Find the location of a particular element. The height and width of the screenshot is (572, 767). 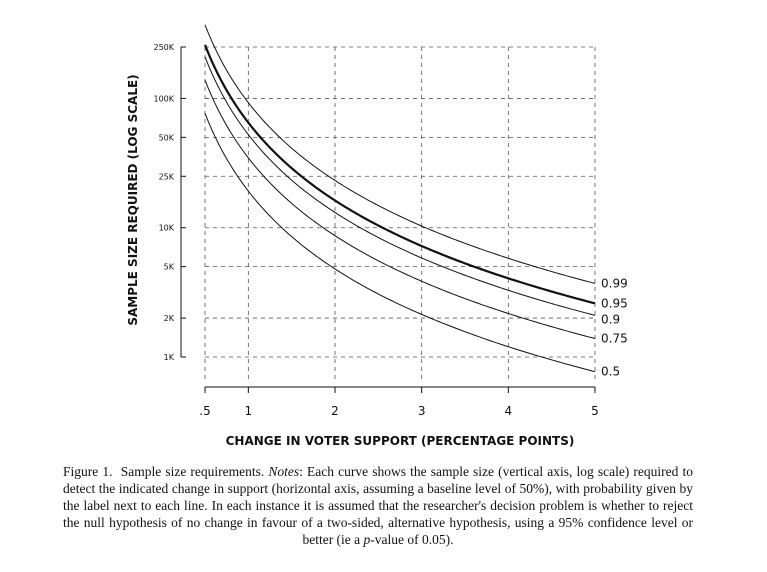

curve-label-layer: 0.99 0.95 0.9 0.75 0.5 is located at coordinates (614, 327).